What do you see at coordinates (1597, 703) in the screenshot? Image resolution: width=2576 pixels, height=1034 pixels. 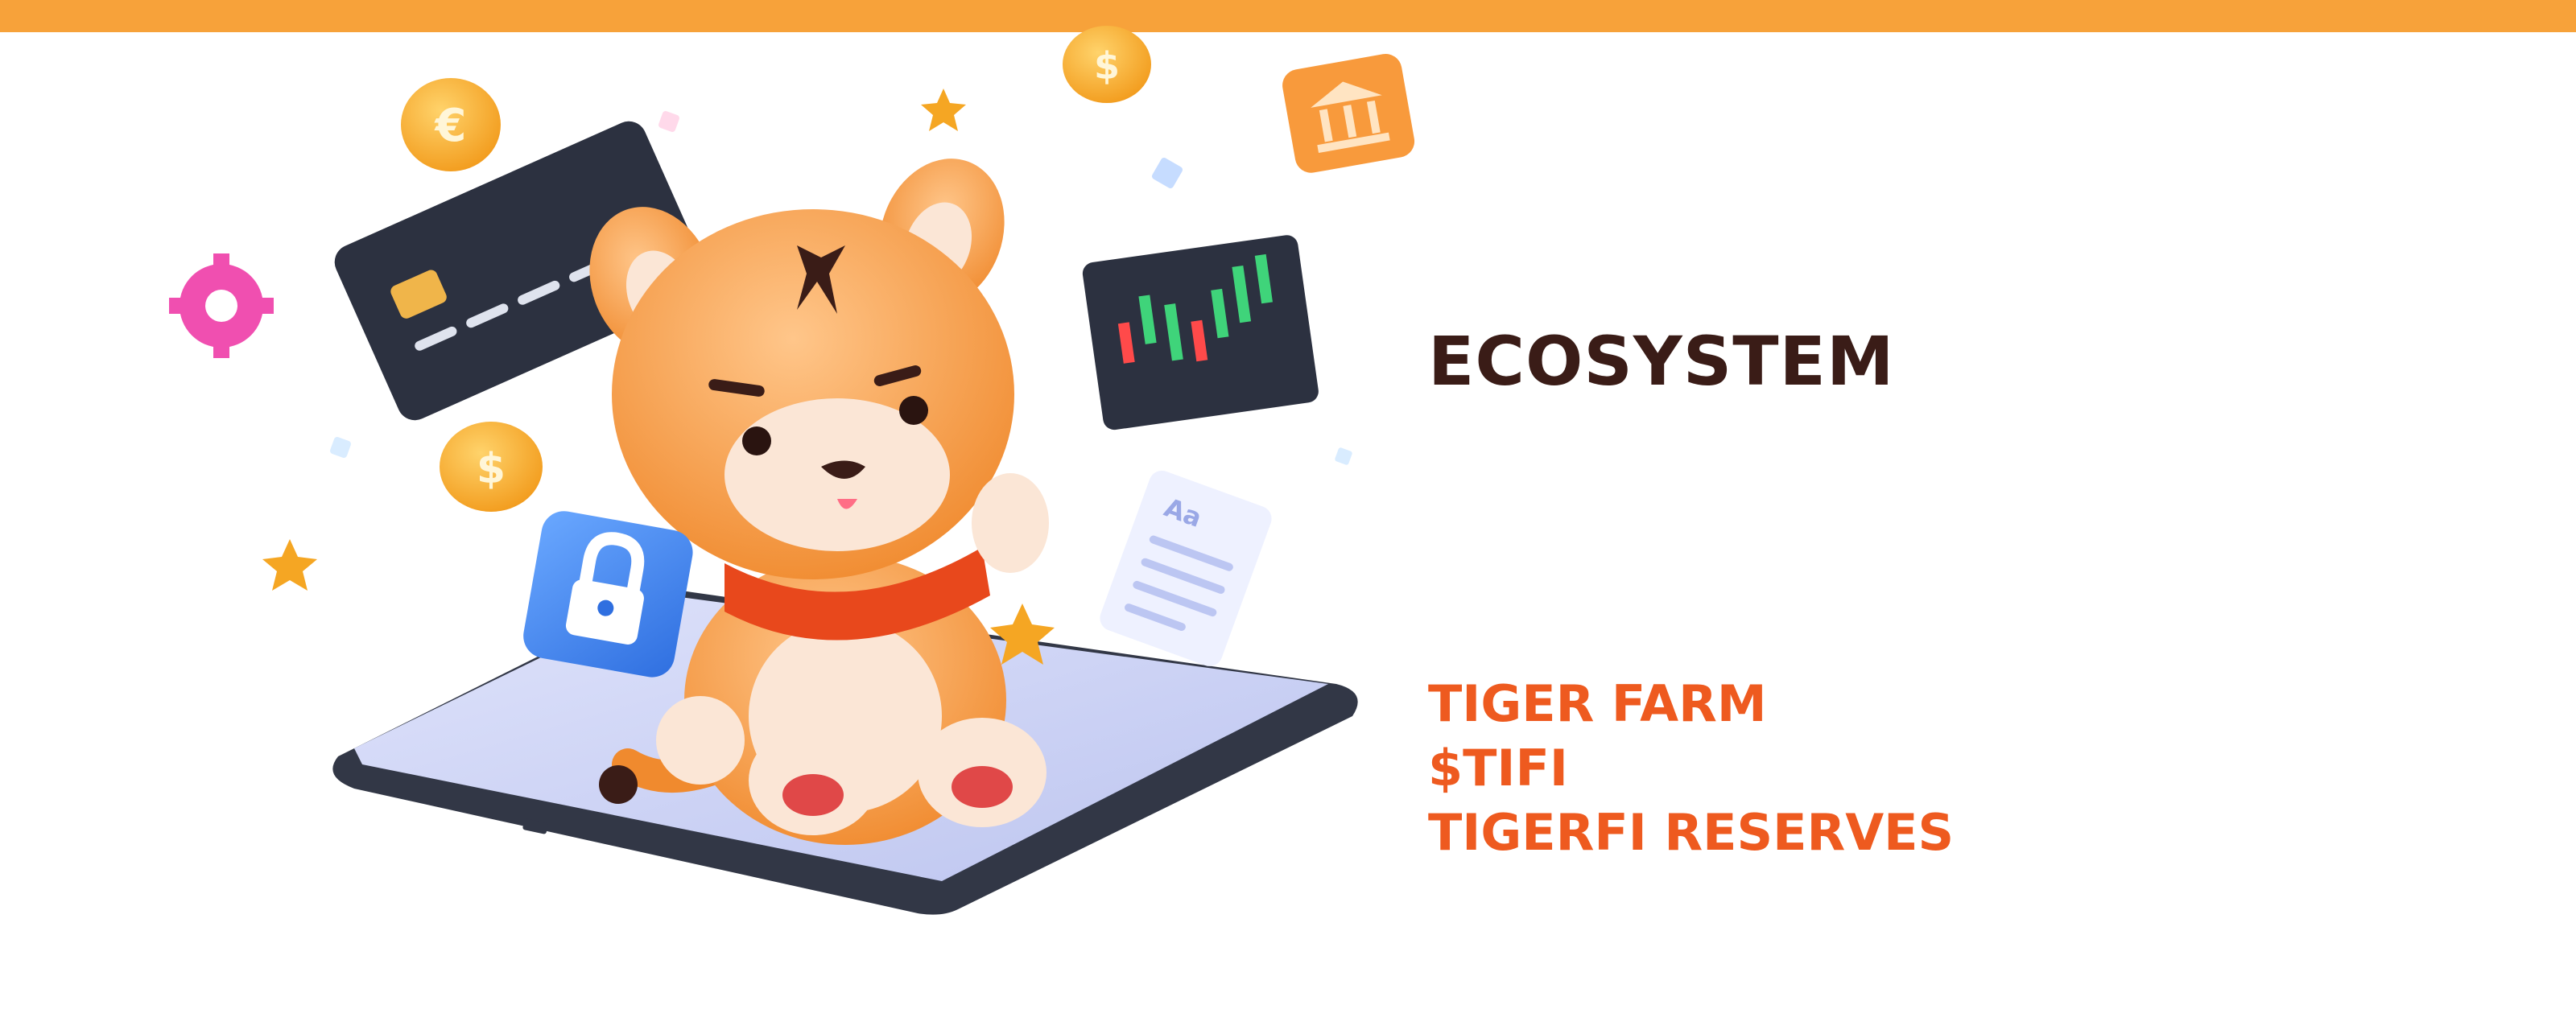 I see `tiger-farm-link: TIGER FARM` at bounding box center [1597, 703].